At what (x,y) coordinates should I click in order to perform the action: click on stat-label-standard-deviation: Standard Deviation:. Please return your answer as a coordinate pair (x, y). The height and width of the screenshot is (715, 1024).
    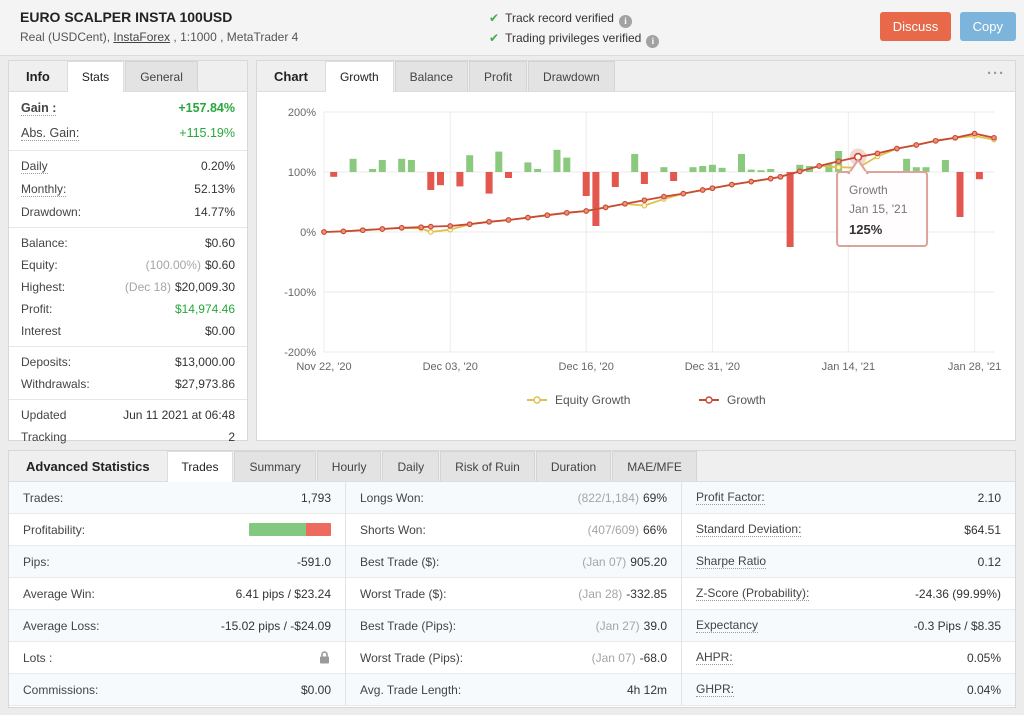
    Looking at the image, I should click on (749, 529).